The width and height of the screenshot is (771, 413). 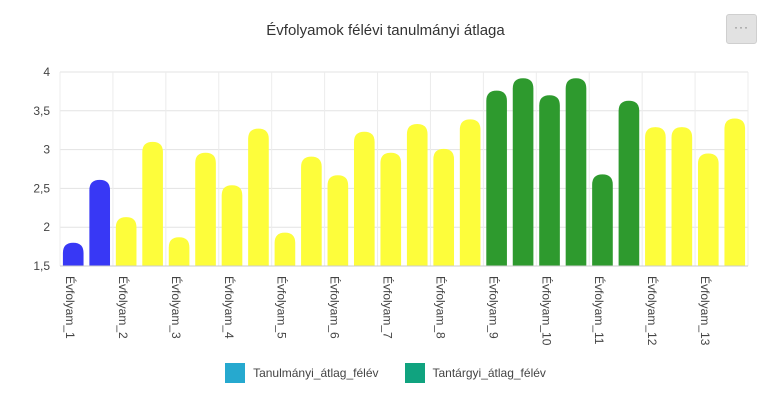 I want to click on x-tick-label: Évfolyam_3, so click(x=176, y=307).